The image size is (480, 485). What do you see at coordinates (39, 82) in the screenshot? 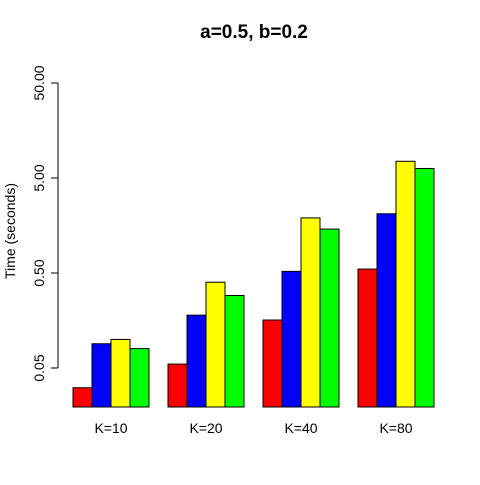
I see `y-tick-label: 50.00` at bounding box center [39, 82].